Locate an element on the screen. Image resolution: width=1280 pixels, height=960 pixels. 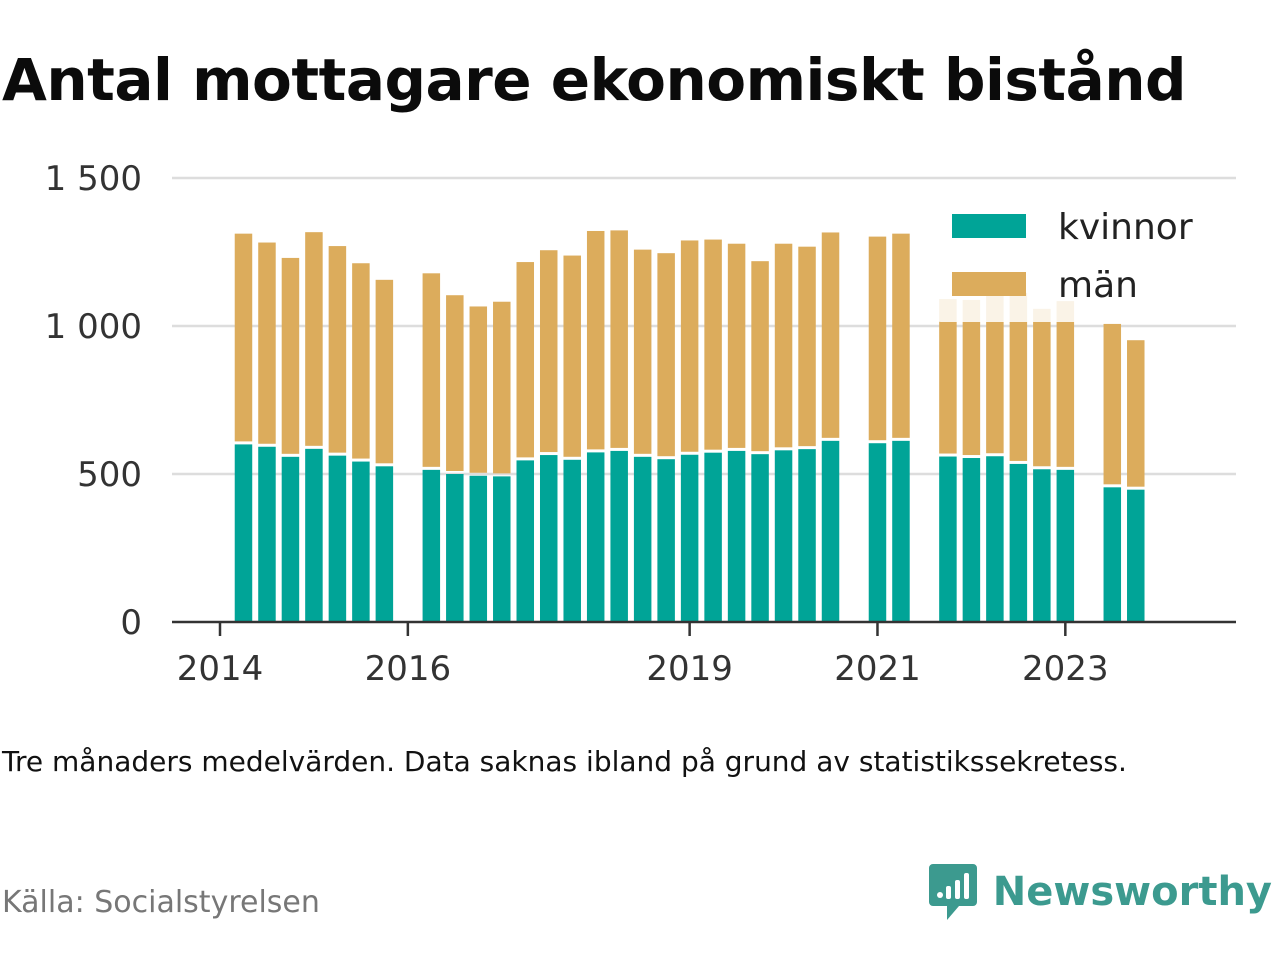
brand-logo: Newsworthy is located at coordinates (1099, 892).